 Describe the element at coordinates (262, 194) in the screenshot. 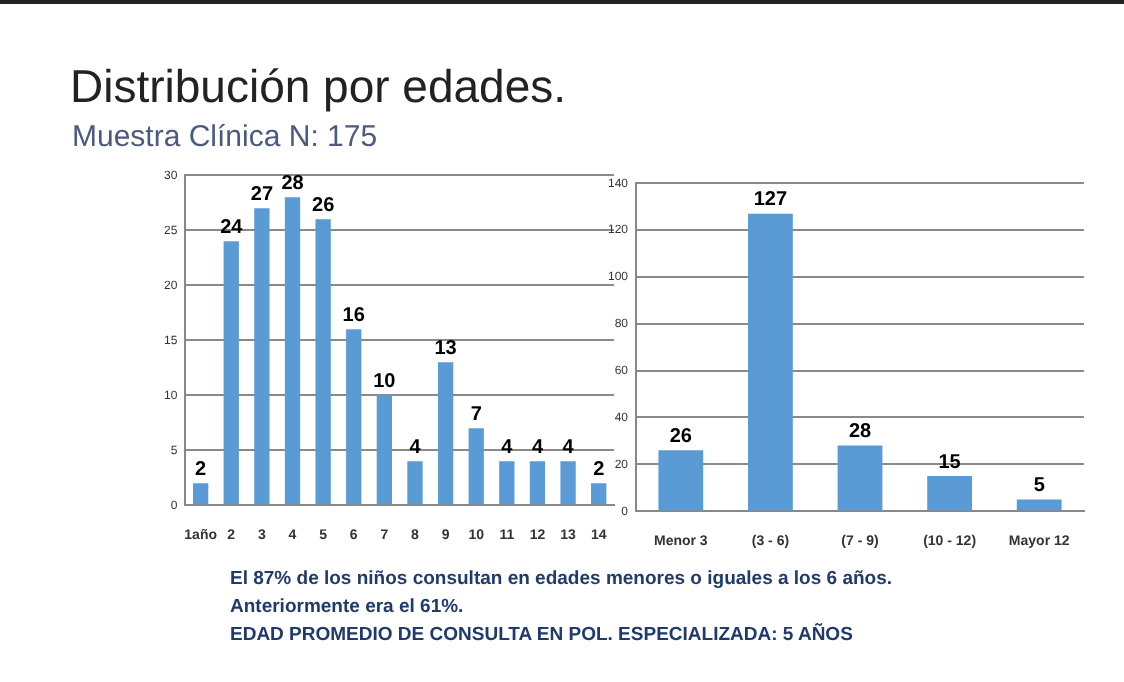

I see `data-label: 27` at that location.